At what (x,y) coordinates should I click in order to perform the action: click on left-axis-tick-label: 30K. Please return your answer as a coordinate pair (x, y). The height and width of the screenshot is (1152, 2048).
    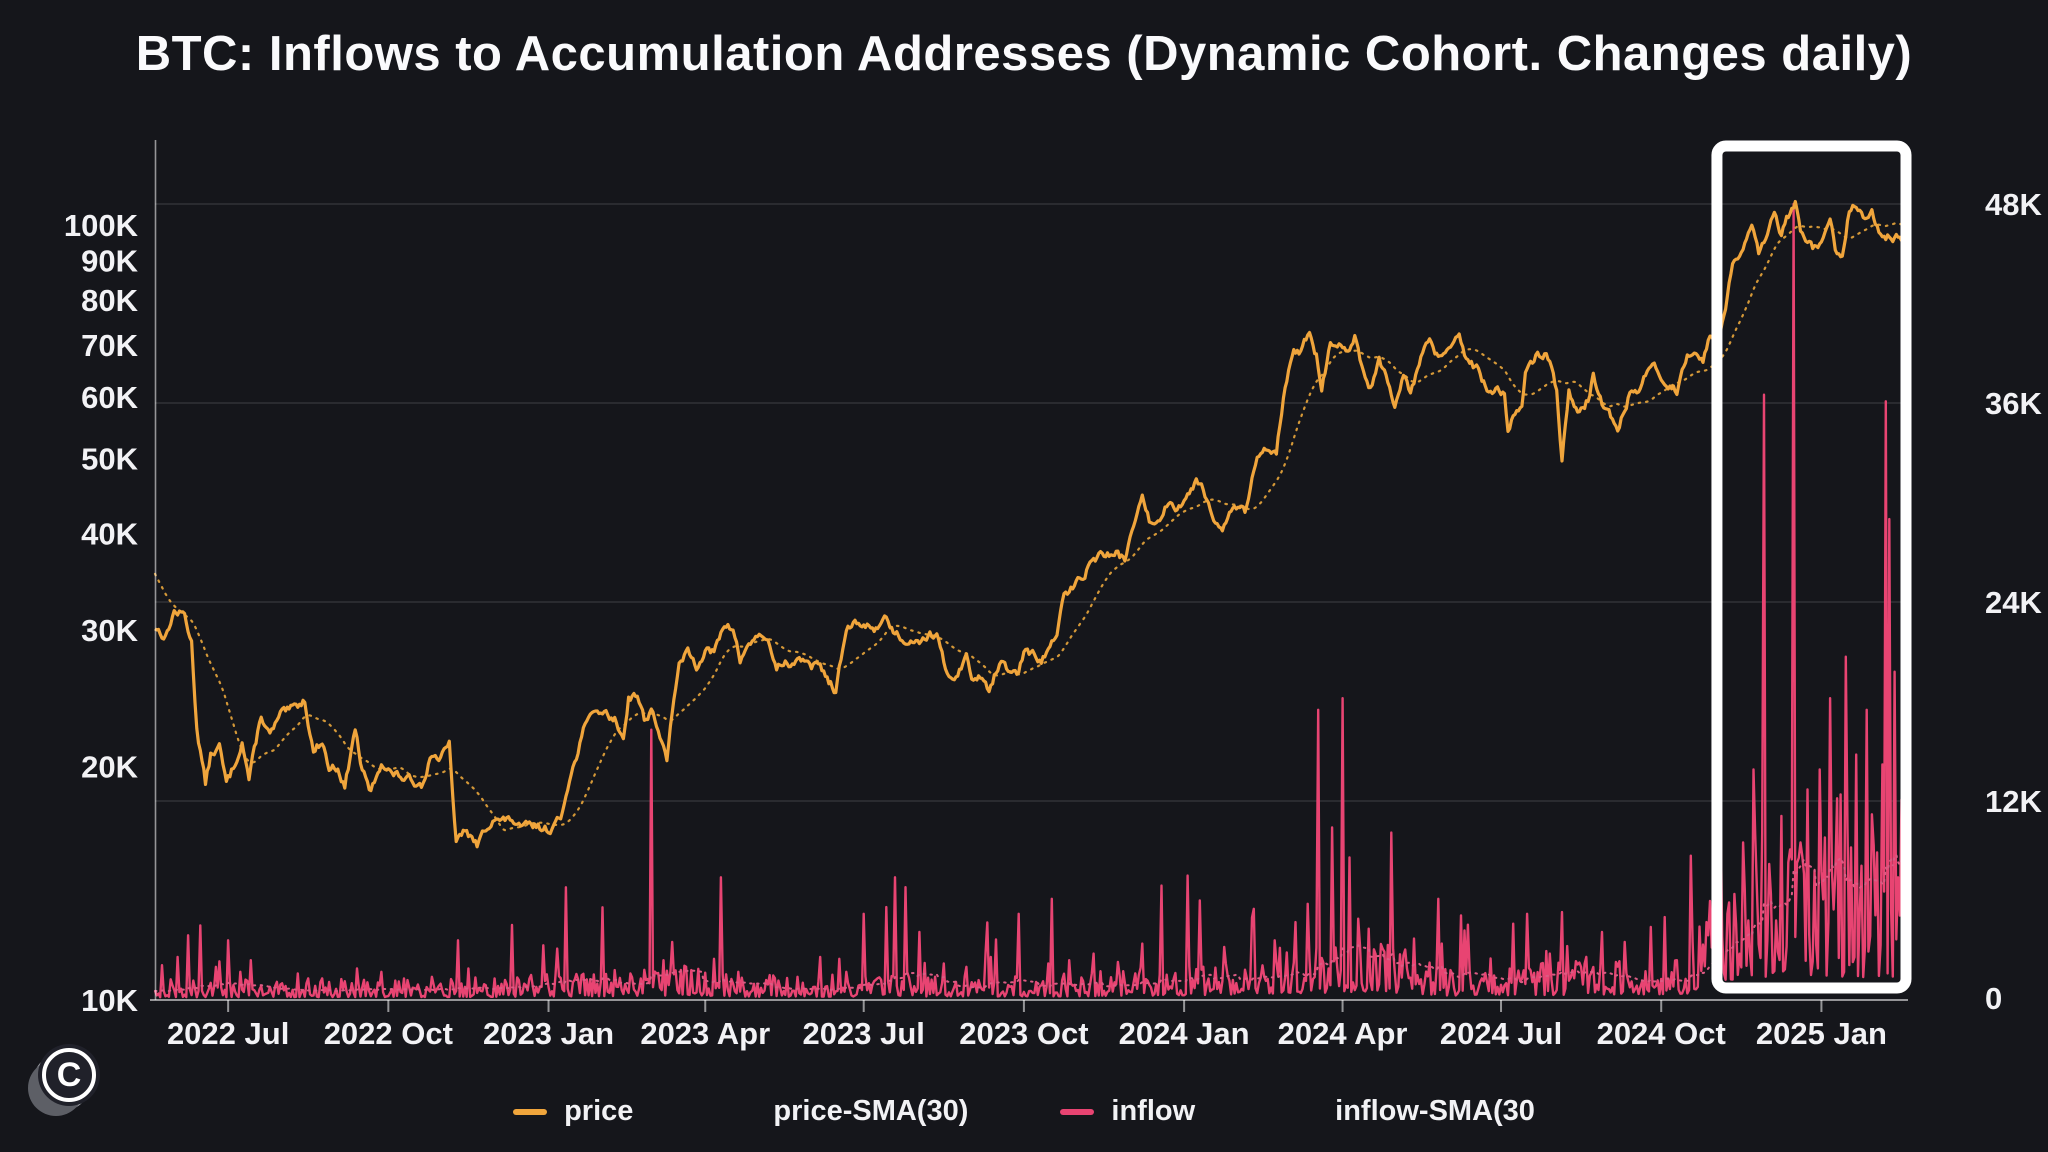
    Looking at the image, I should click on (109, 630).